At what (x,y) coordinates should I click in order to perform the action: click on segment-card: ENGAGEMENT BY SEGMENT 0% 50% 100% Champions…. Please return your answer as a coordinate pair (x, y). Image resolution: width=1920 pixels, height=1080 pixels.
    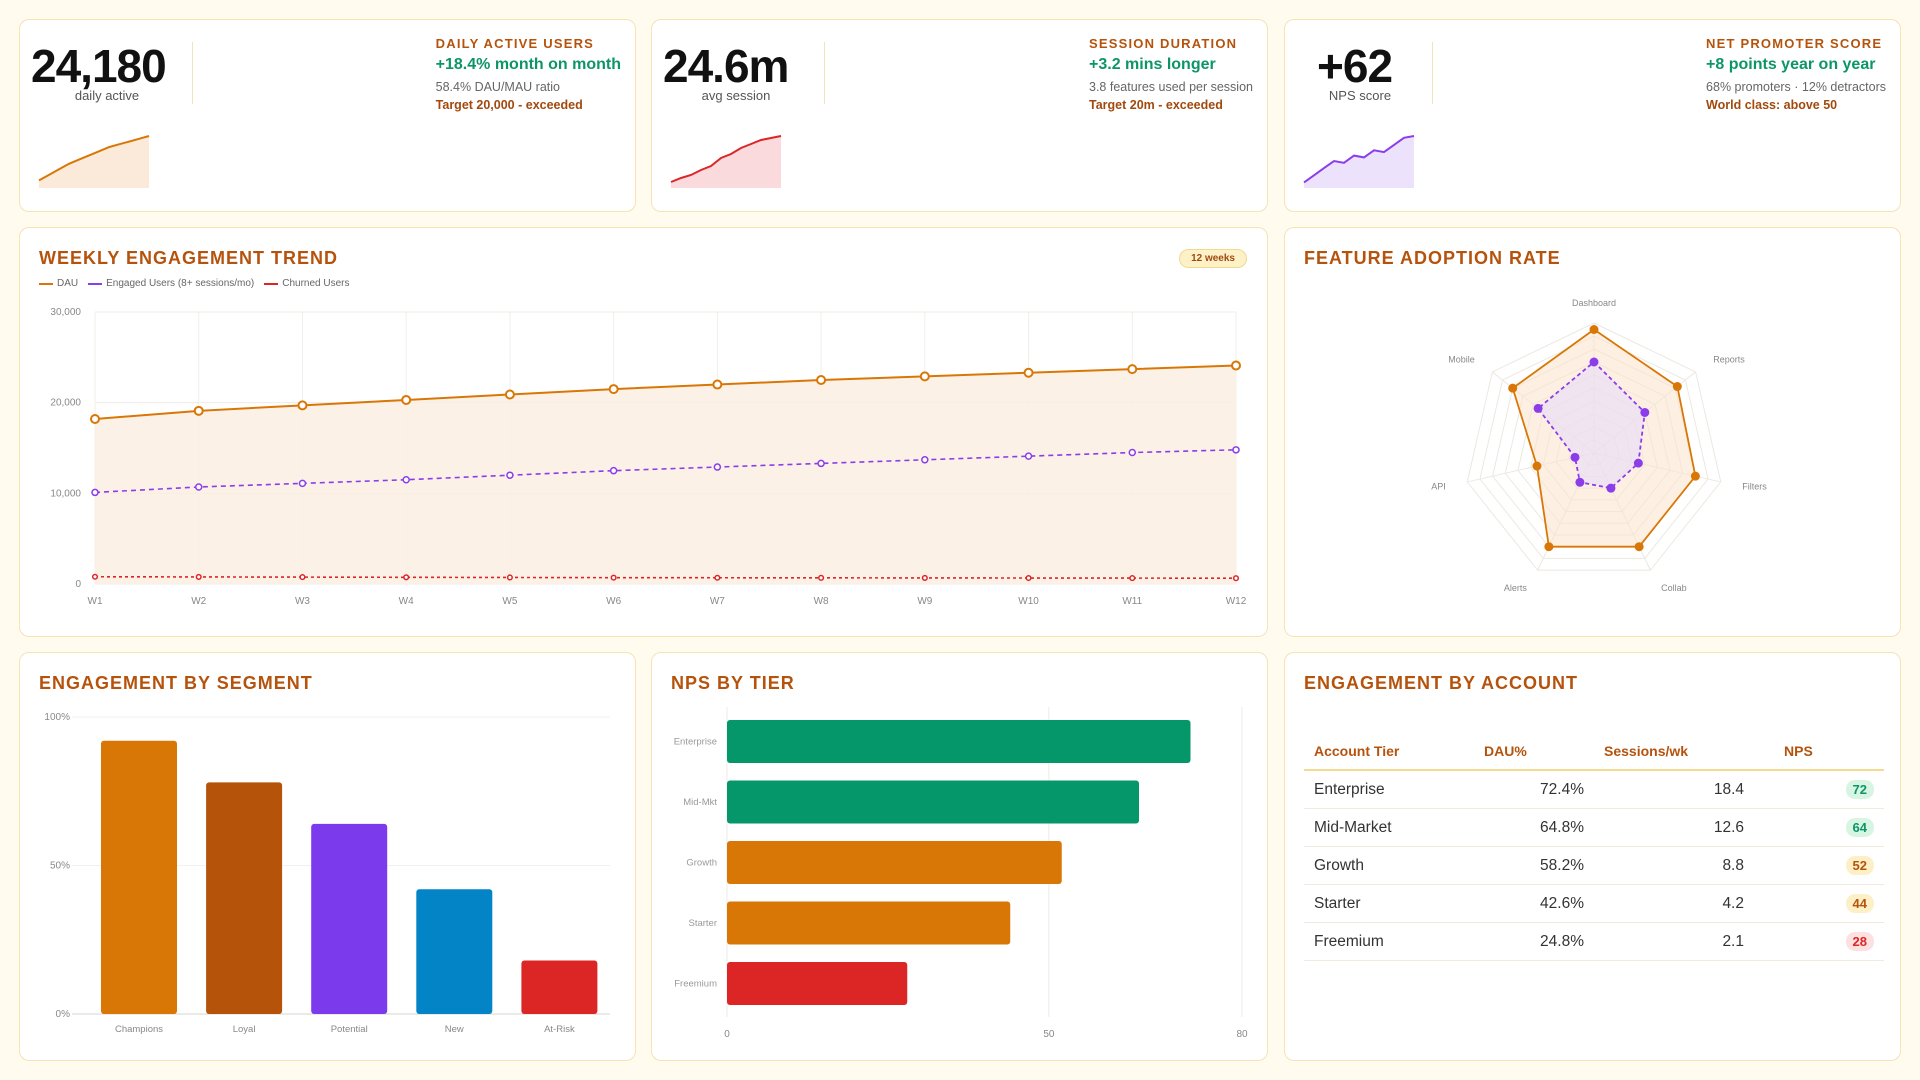
    Looking at the image, I should click on (327, 856).